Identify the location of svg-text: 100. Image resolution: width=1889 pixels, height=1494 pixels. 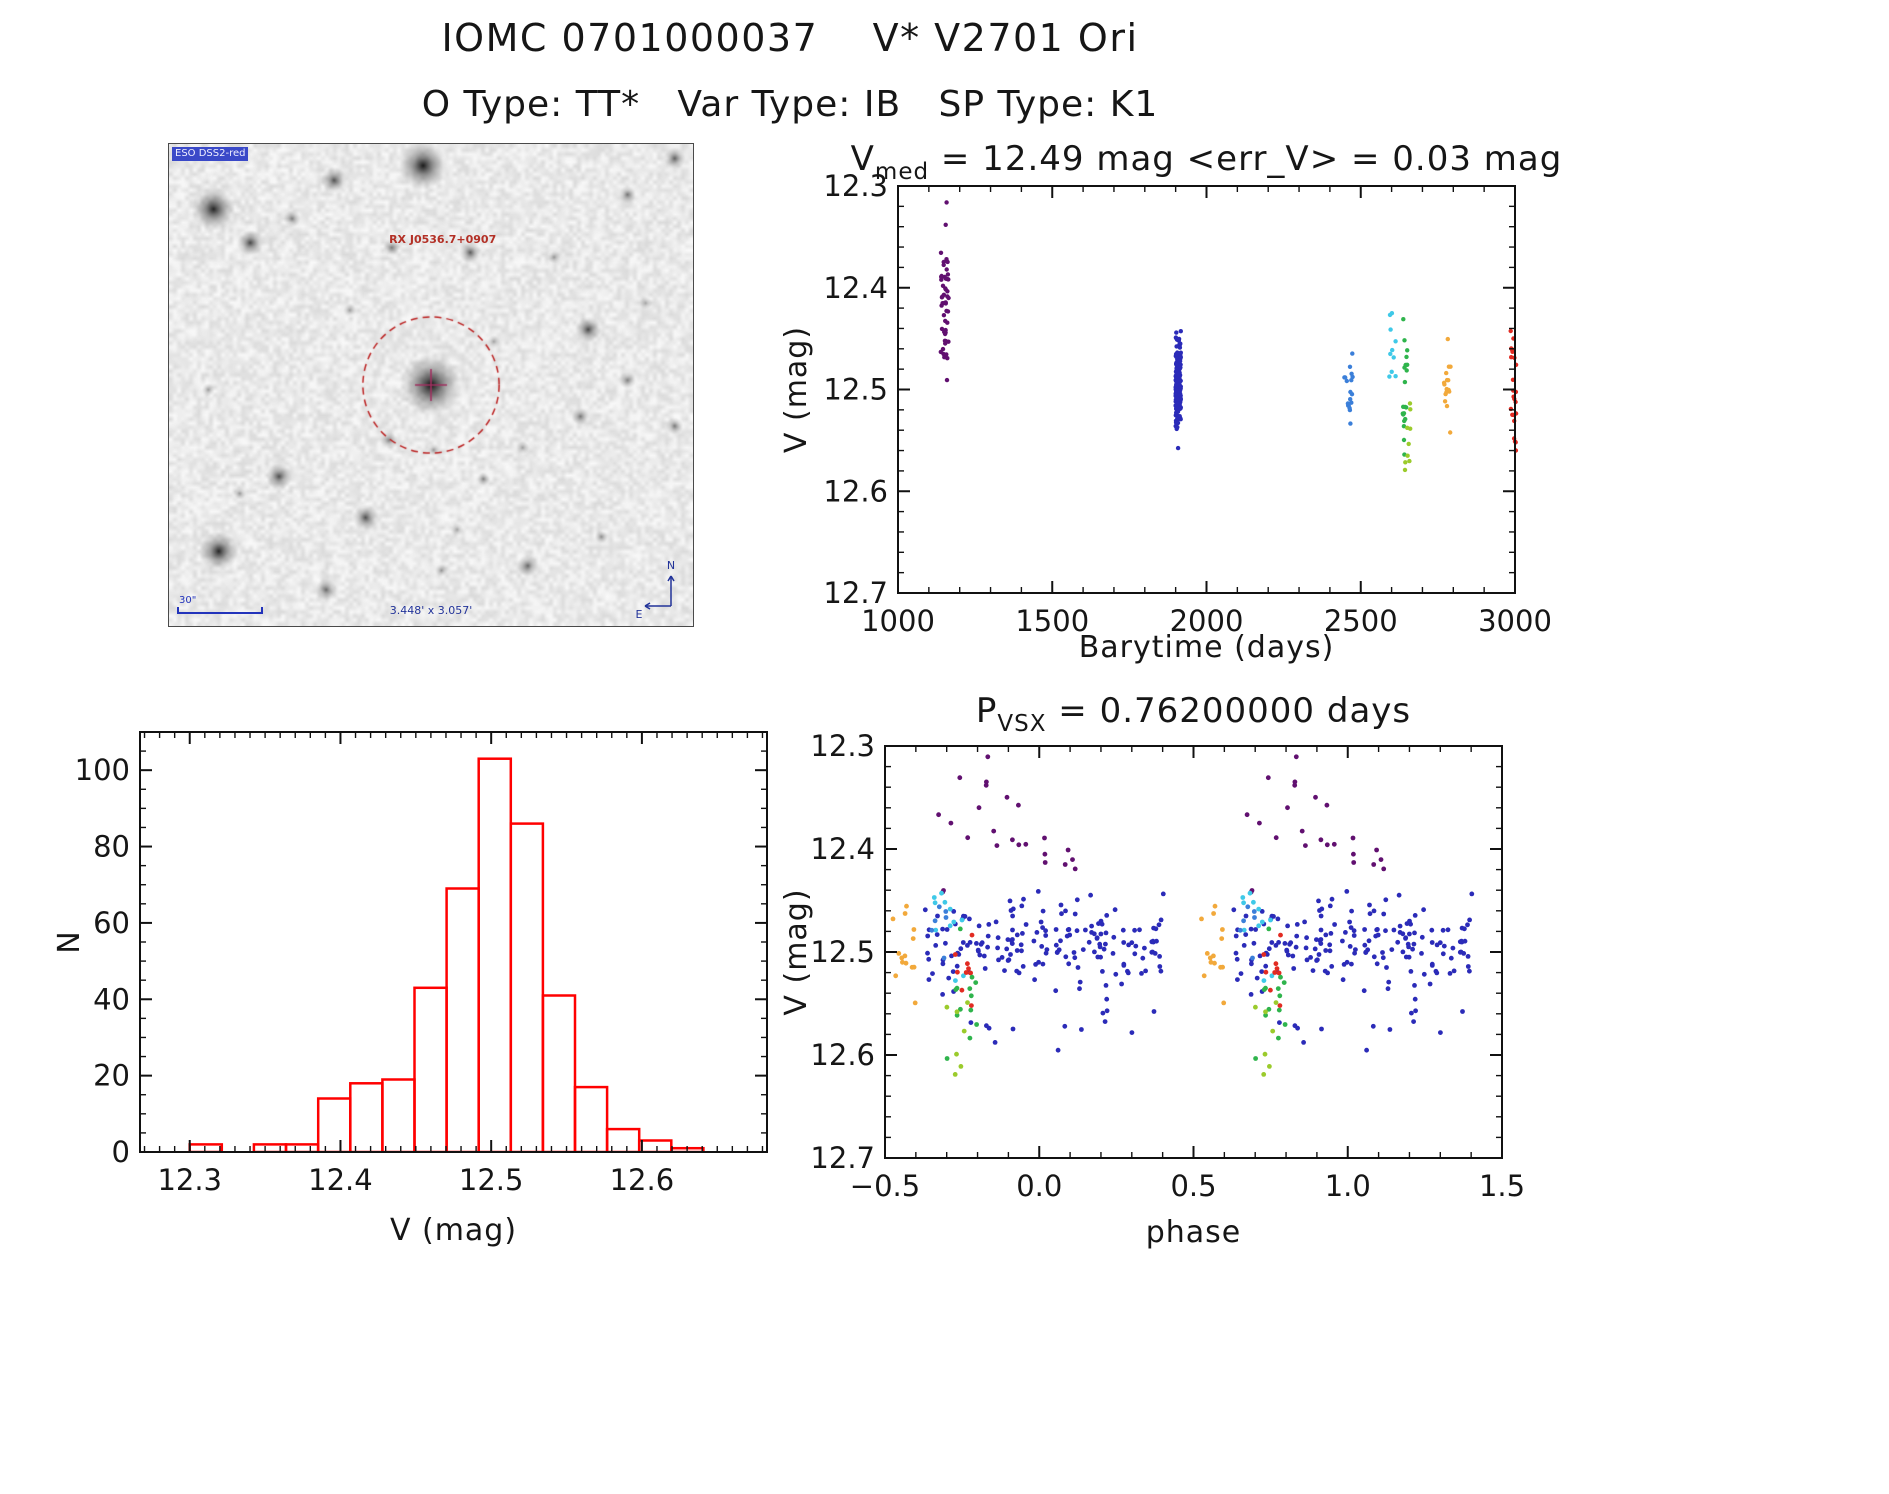
(102, 770).